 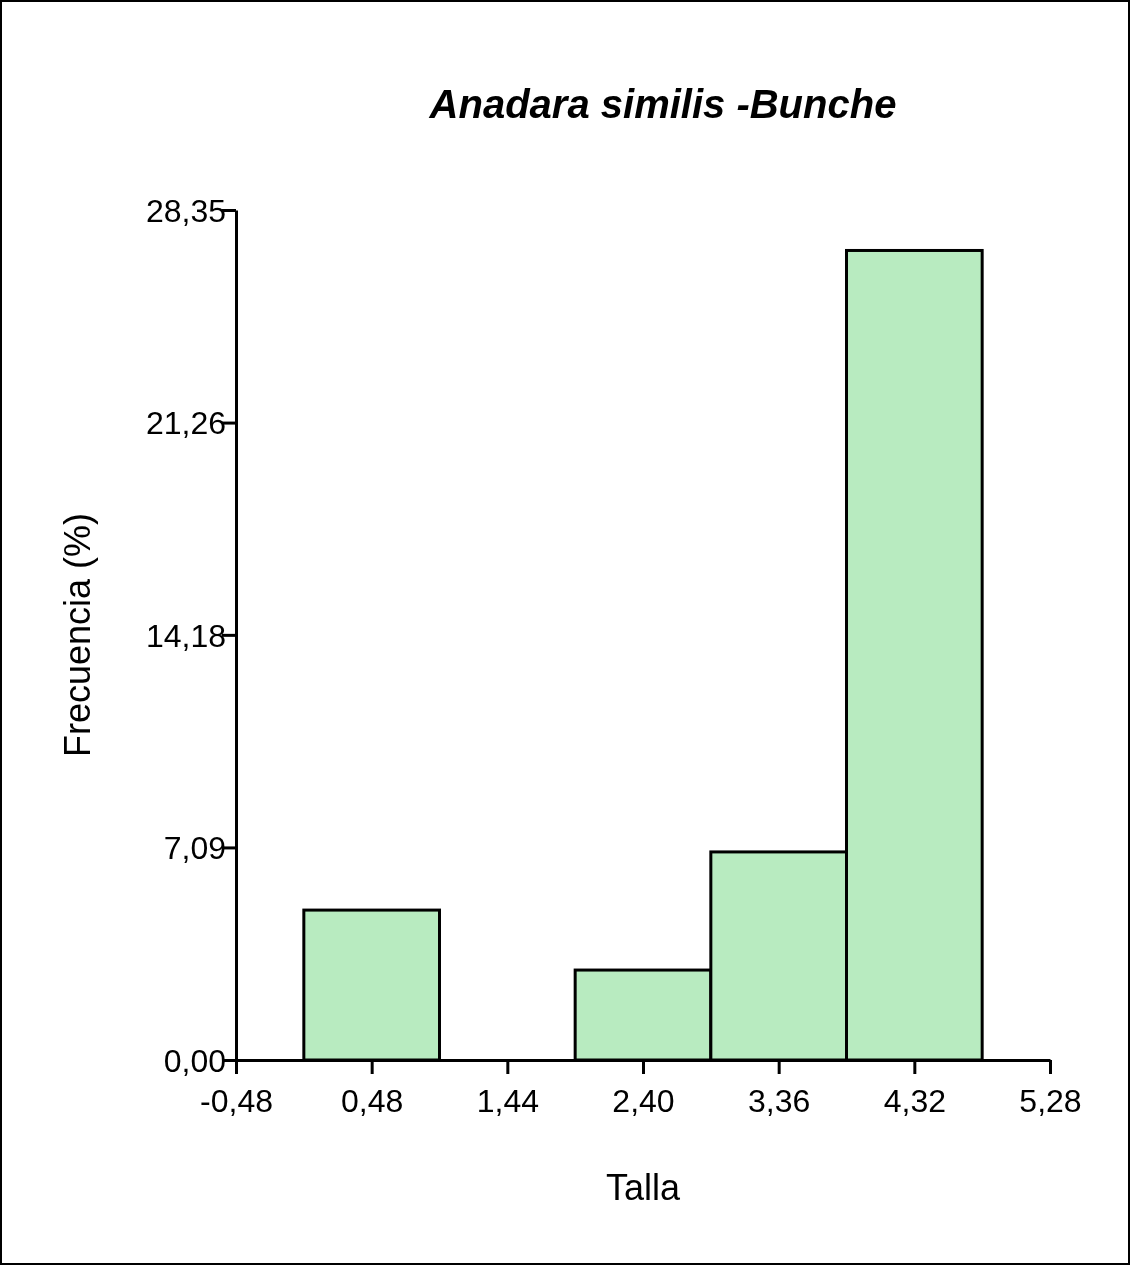 I want to click on y-axis-title: Frecuencia (%), so click(x=77, y=635).